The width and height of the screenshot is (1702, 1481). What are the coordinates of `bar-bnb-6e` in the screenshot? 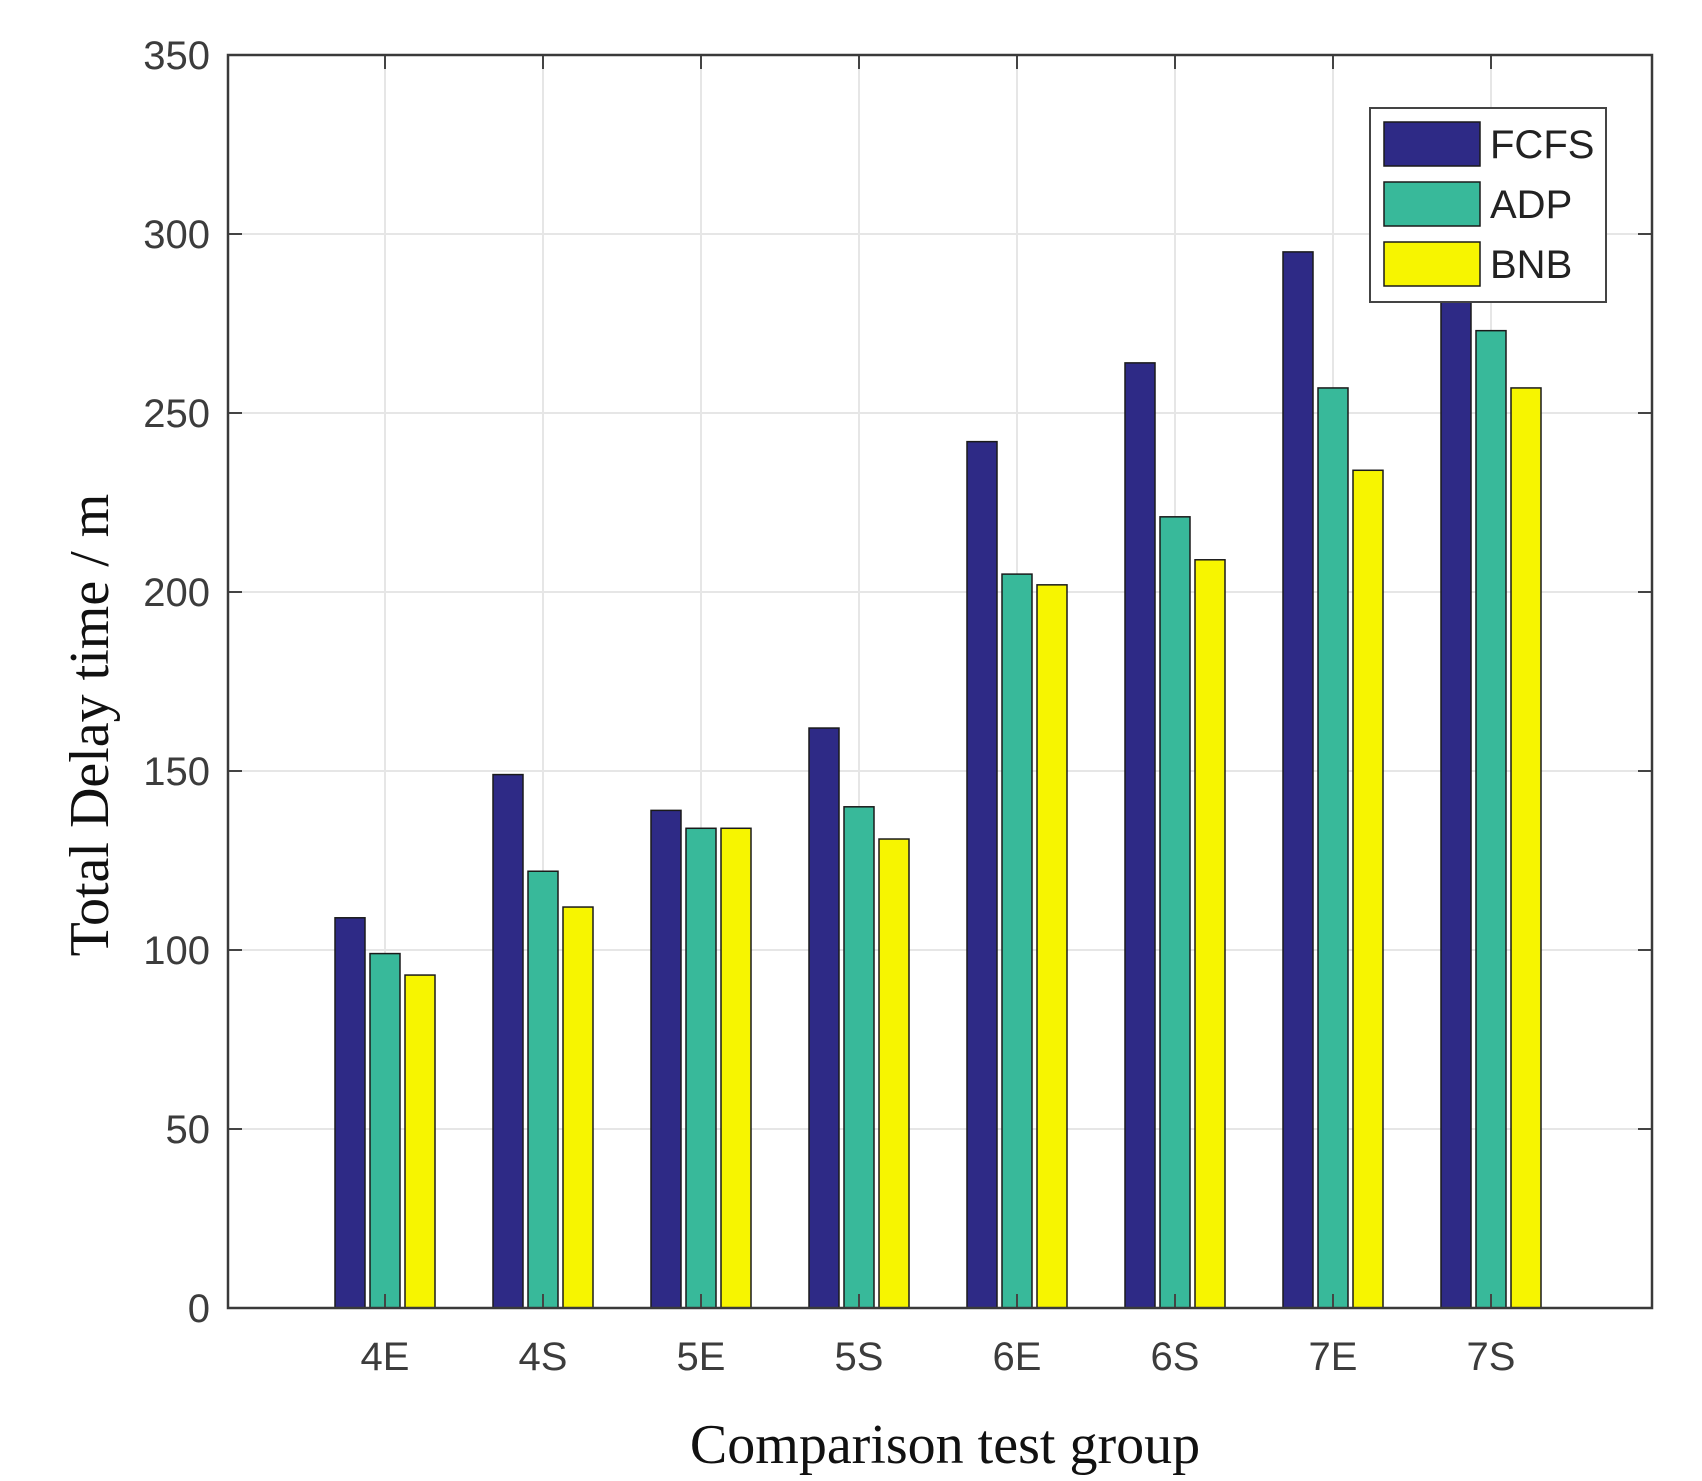 It's located at (1052, 946).